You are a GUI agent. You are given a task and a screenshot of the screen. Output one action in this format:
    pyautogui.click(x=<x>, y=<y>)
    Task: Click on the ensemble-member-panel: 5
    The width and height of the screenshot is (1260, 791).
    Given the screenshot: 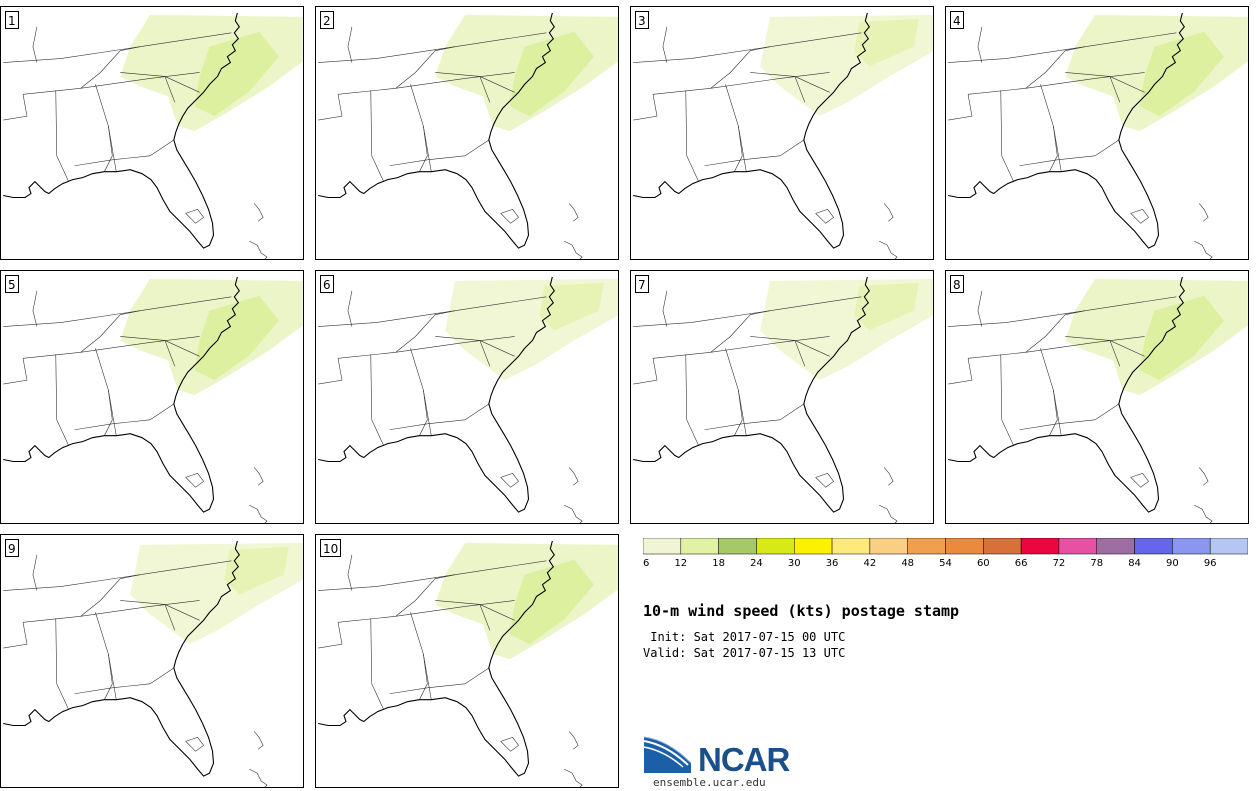 What is the action you would take?
    pyautogui.click(x=152, y=397)
    